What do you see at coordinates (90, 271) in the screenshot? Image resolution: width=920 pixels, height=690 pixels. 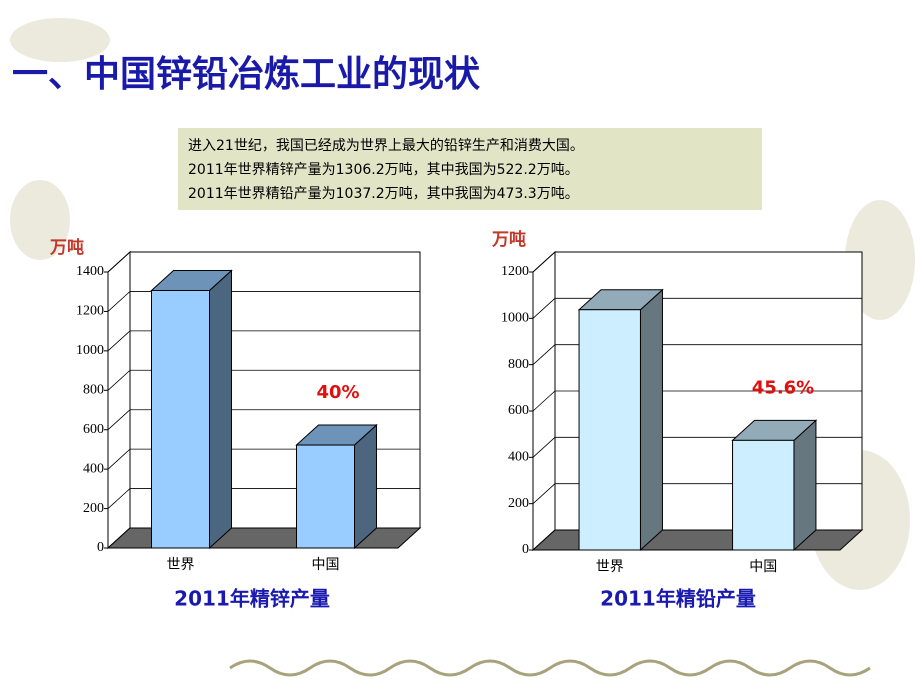 I see `y-tick-label: 1400` at bounding box center [90, 271].